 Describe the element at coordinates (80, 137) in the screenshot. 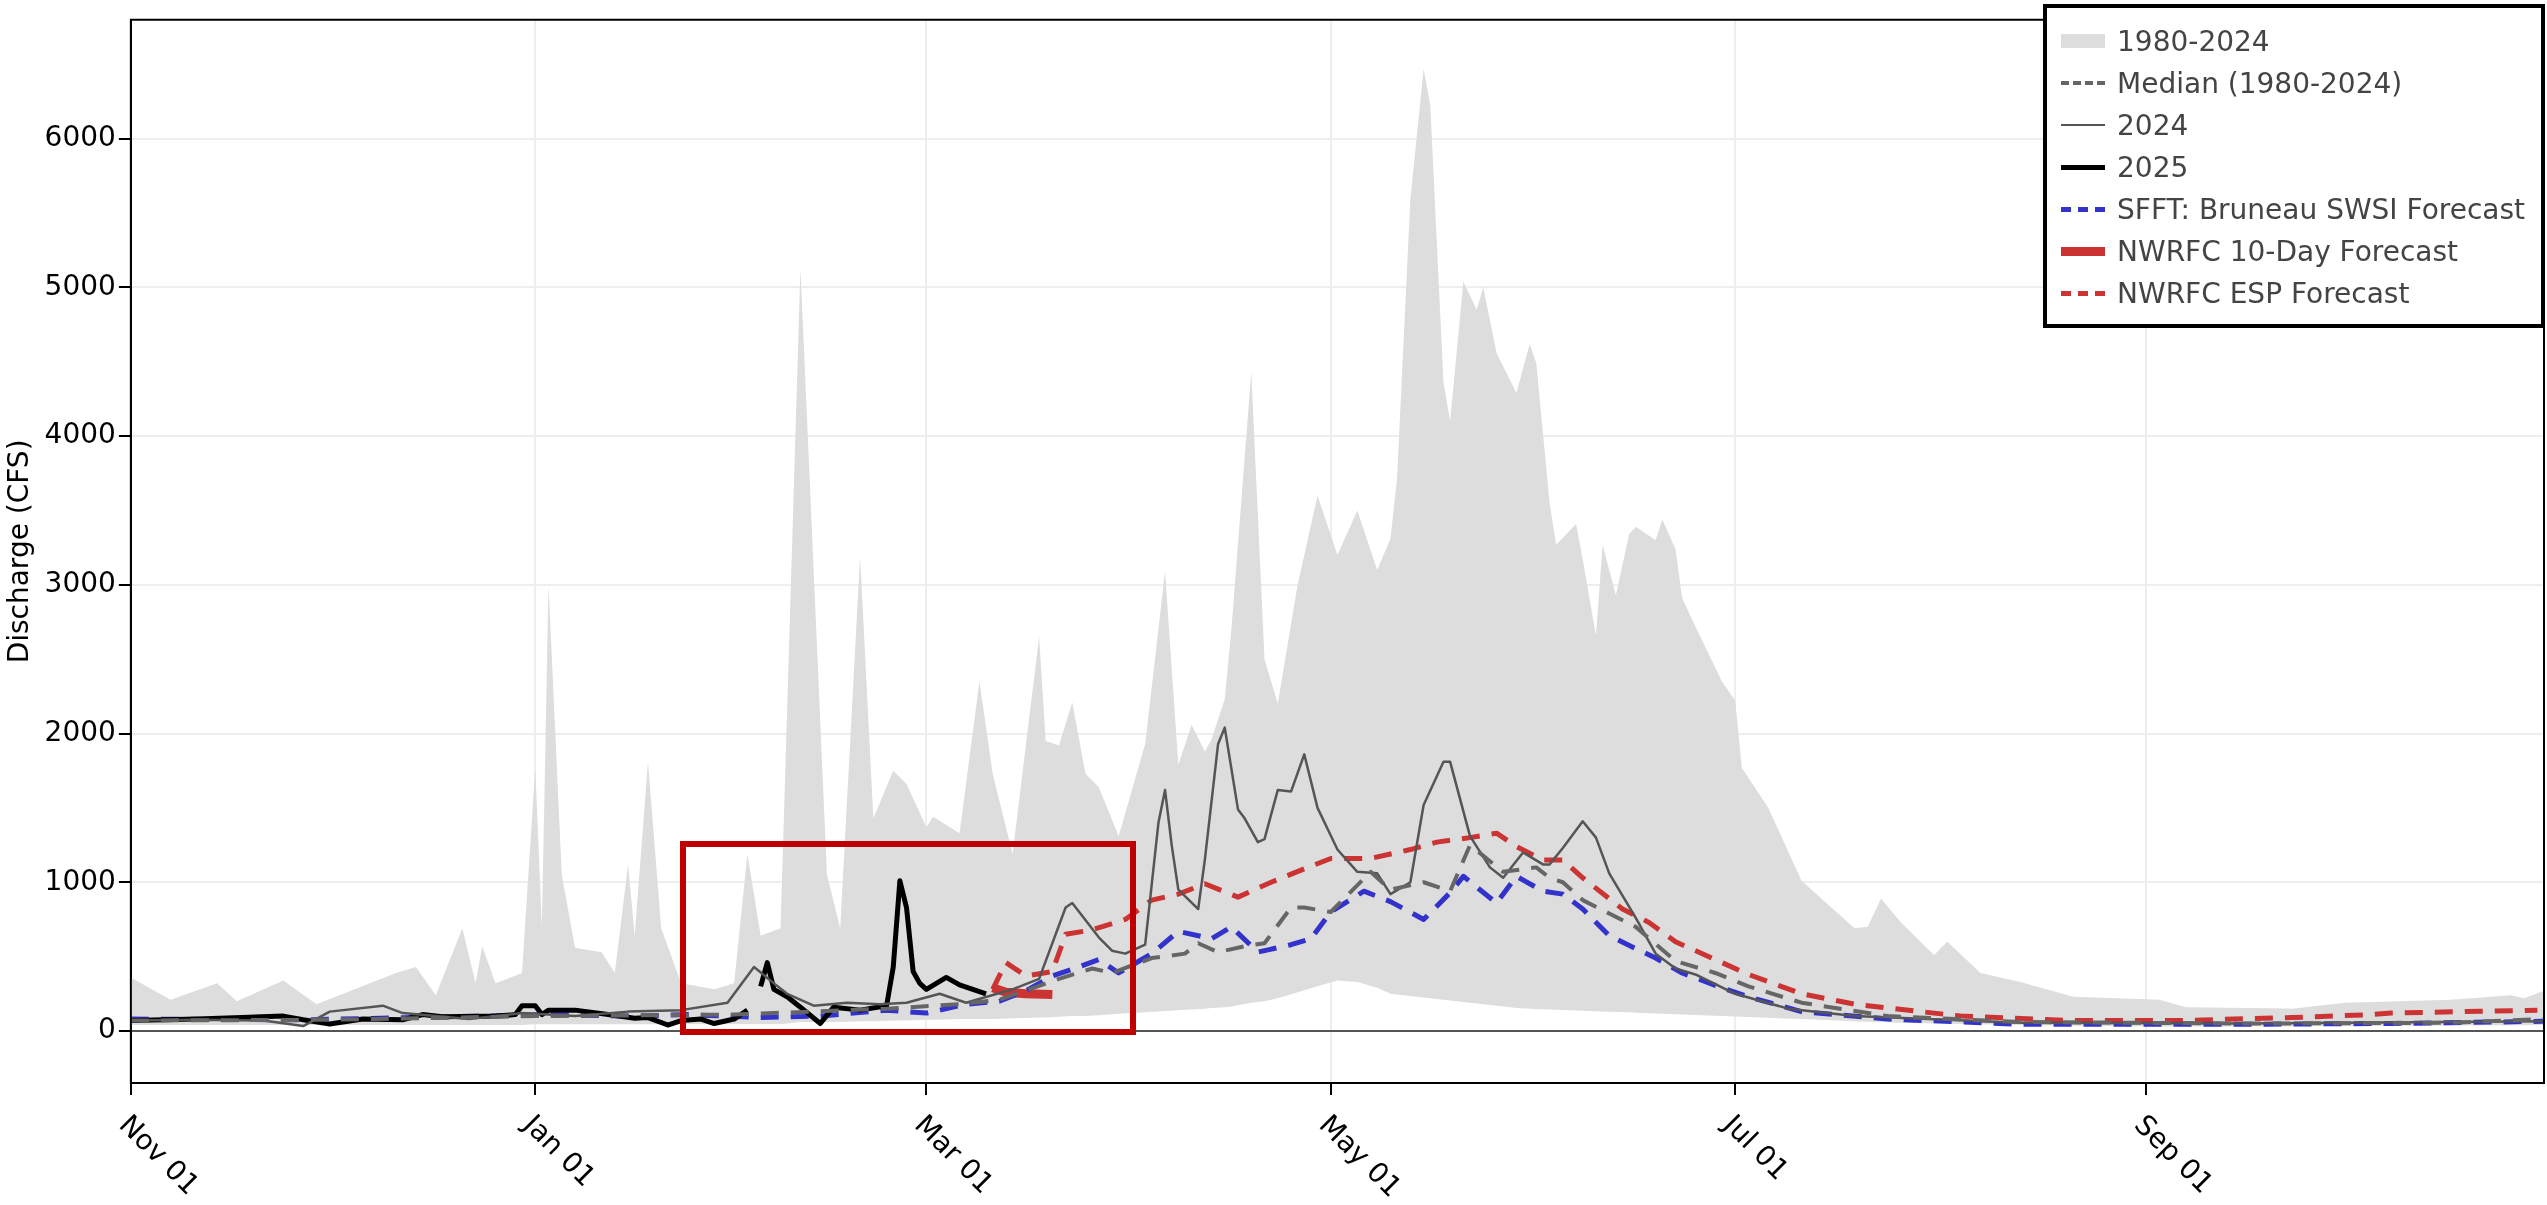

I see `y-tick-label: 6000` at that location.